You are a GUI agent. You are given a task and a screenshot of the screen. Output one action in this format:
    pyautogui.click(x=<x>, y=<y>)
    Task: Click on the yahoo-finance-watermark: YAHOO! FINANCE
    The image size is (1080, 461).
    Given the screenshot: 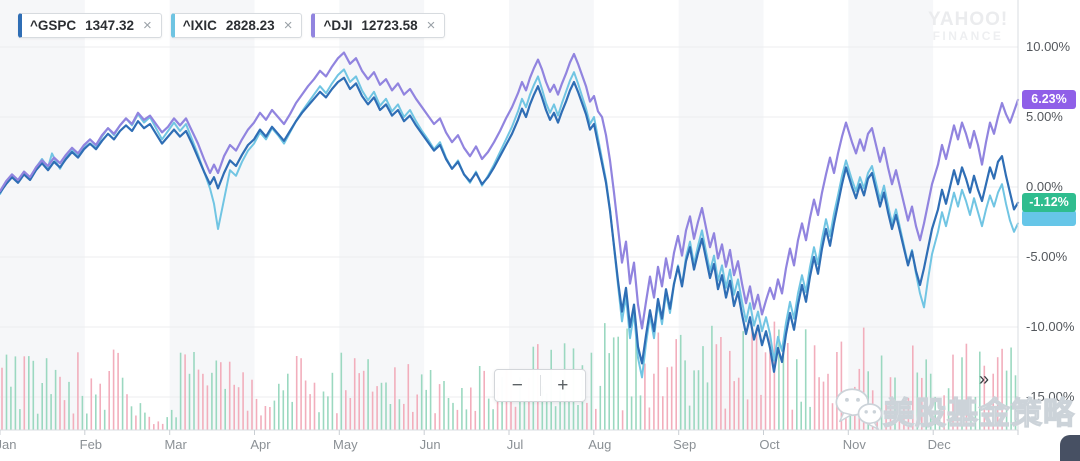 What is the action you would take?
    pyautogui.click(x=968, y=26)
    